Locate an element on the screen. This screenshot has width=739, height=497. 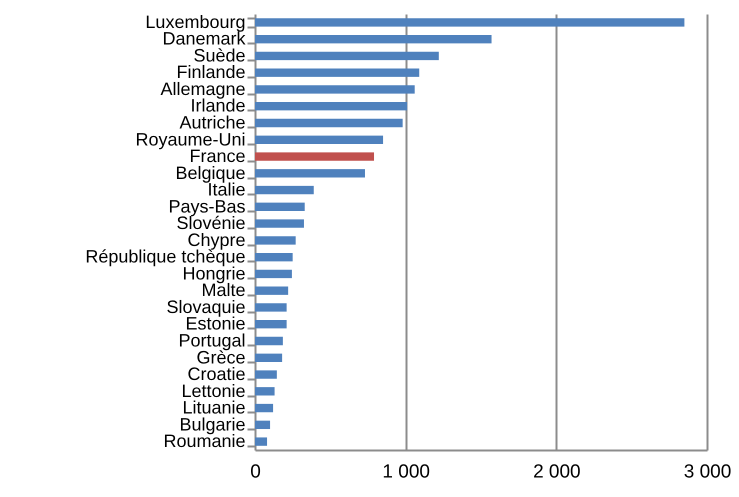
x-tick-label: 1 000 is located at coordinates (406, 472).